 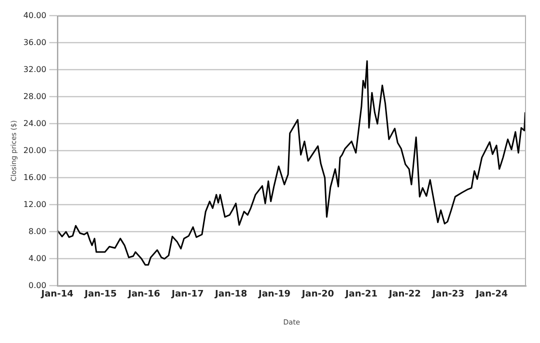 I want to click on y-tick-label: 0.00, so click(x=37, y=285).